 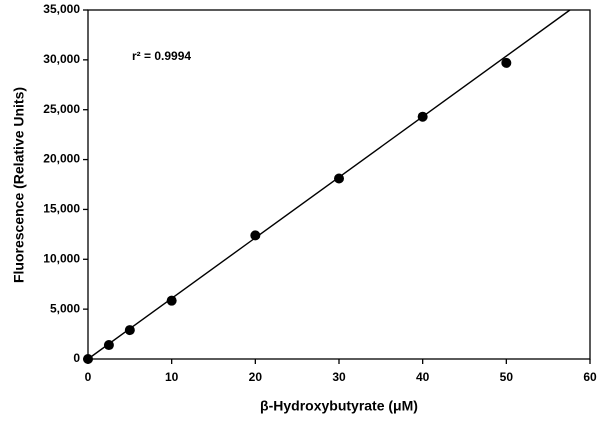 What do you see at coordinates (172, 377) in the screenshot?
I see `x-tick-label: 10` at bounding box center [172, 377].